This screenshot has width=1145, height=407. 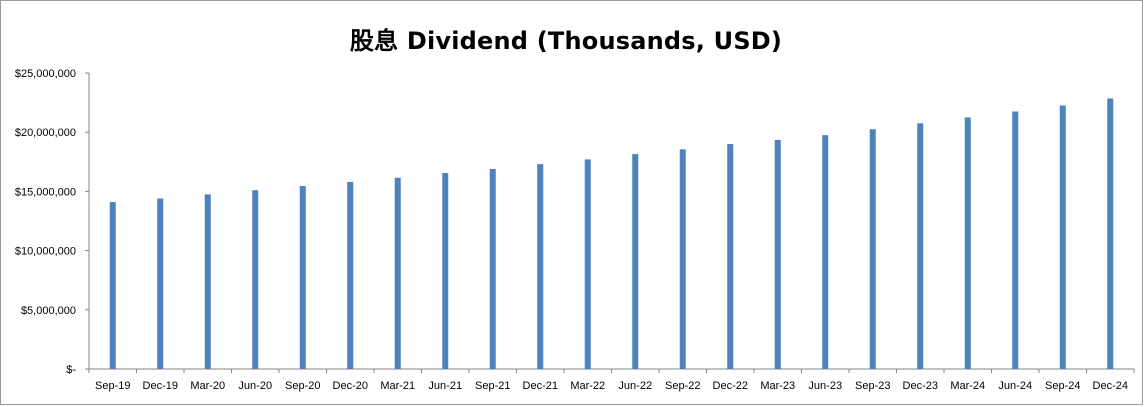 What do you see at coordinates (350, 386) in the screenshot?
I see `x-tick-label: Dec-20` at bounding box center [350, 386].